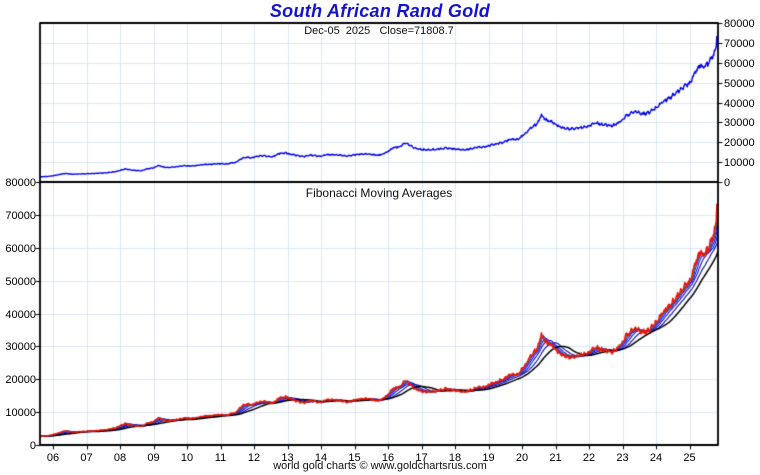 The image size is (760, 475). I want to click on x-axis-year-tick-label: 13, so click(287, 458).